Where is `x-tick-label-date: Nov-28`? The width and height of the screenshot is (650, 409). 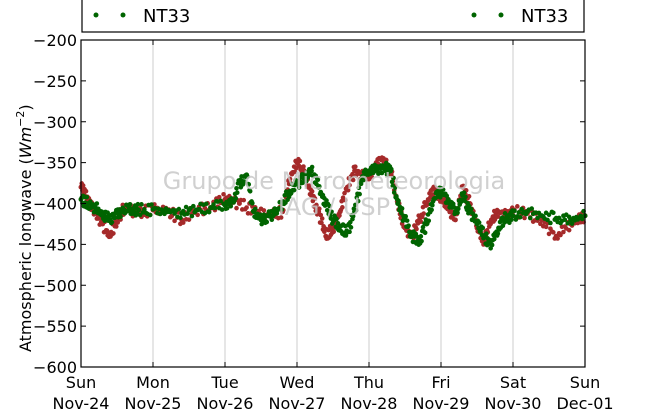
x-tick-label-date: Nov-28 is located at coordinates (369, 401).